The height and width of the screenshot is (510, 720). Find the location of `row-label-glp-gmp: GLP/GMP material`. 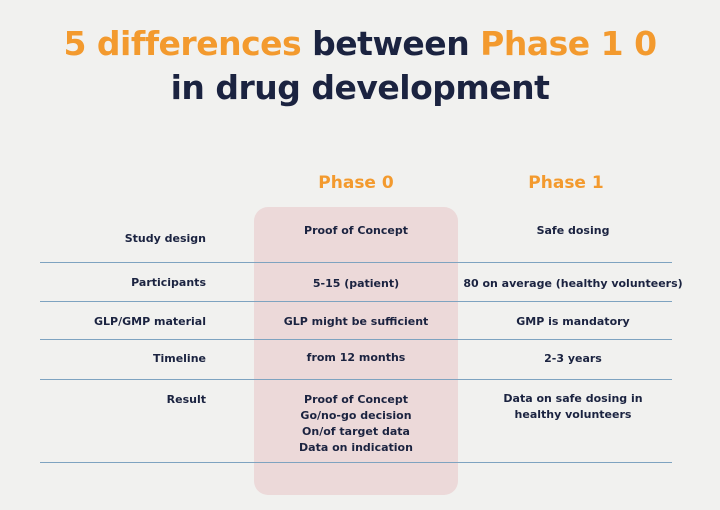

row-label-glp-gmp: GLP/GMP material is located at coordinates (150, 321).